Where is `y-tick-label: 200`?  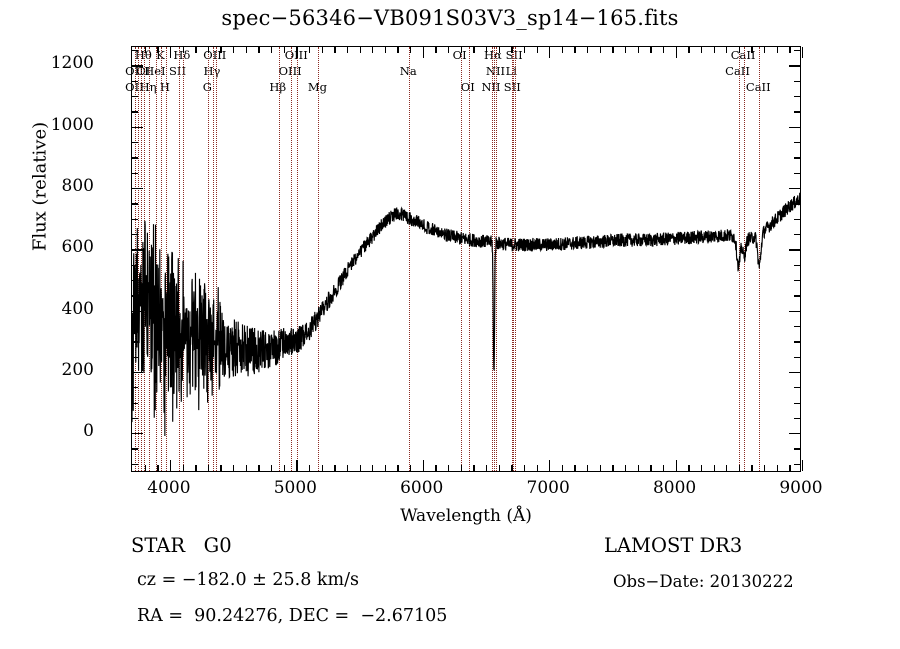 y-tick-label: 200 is located at coordinates (77, 369).